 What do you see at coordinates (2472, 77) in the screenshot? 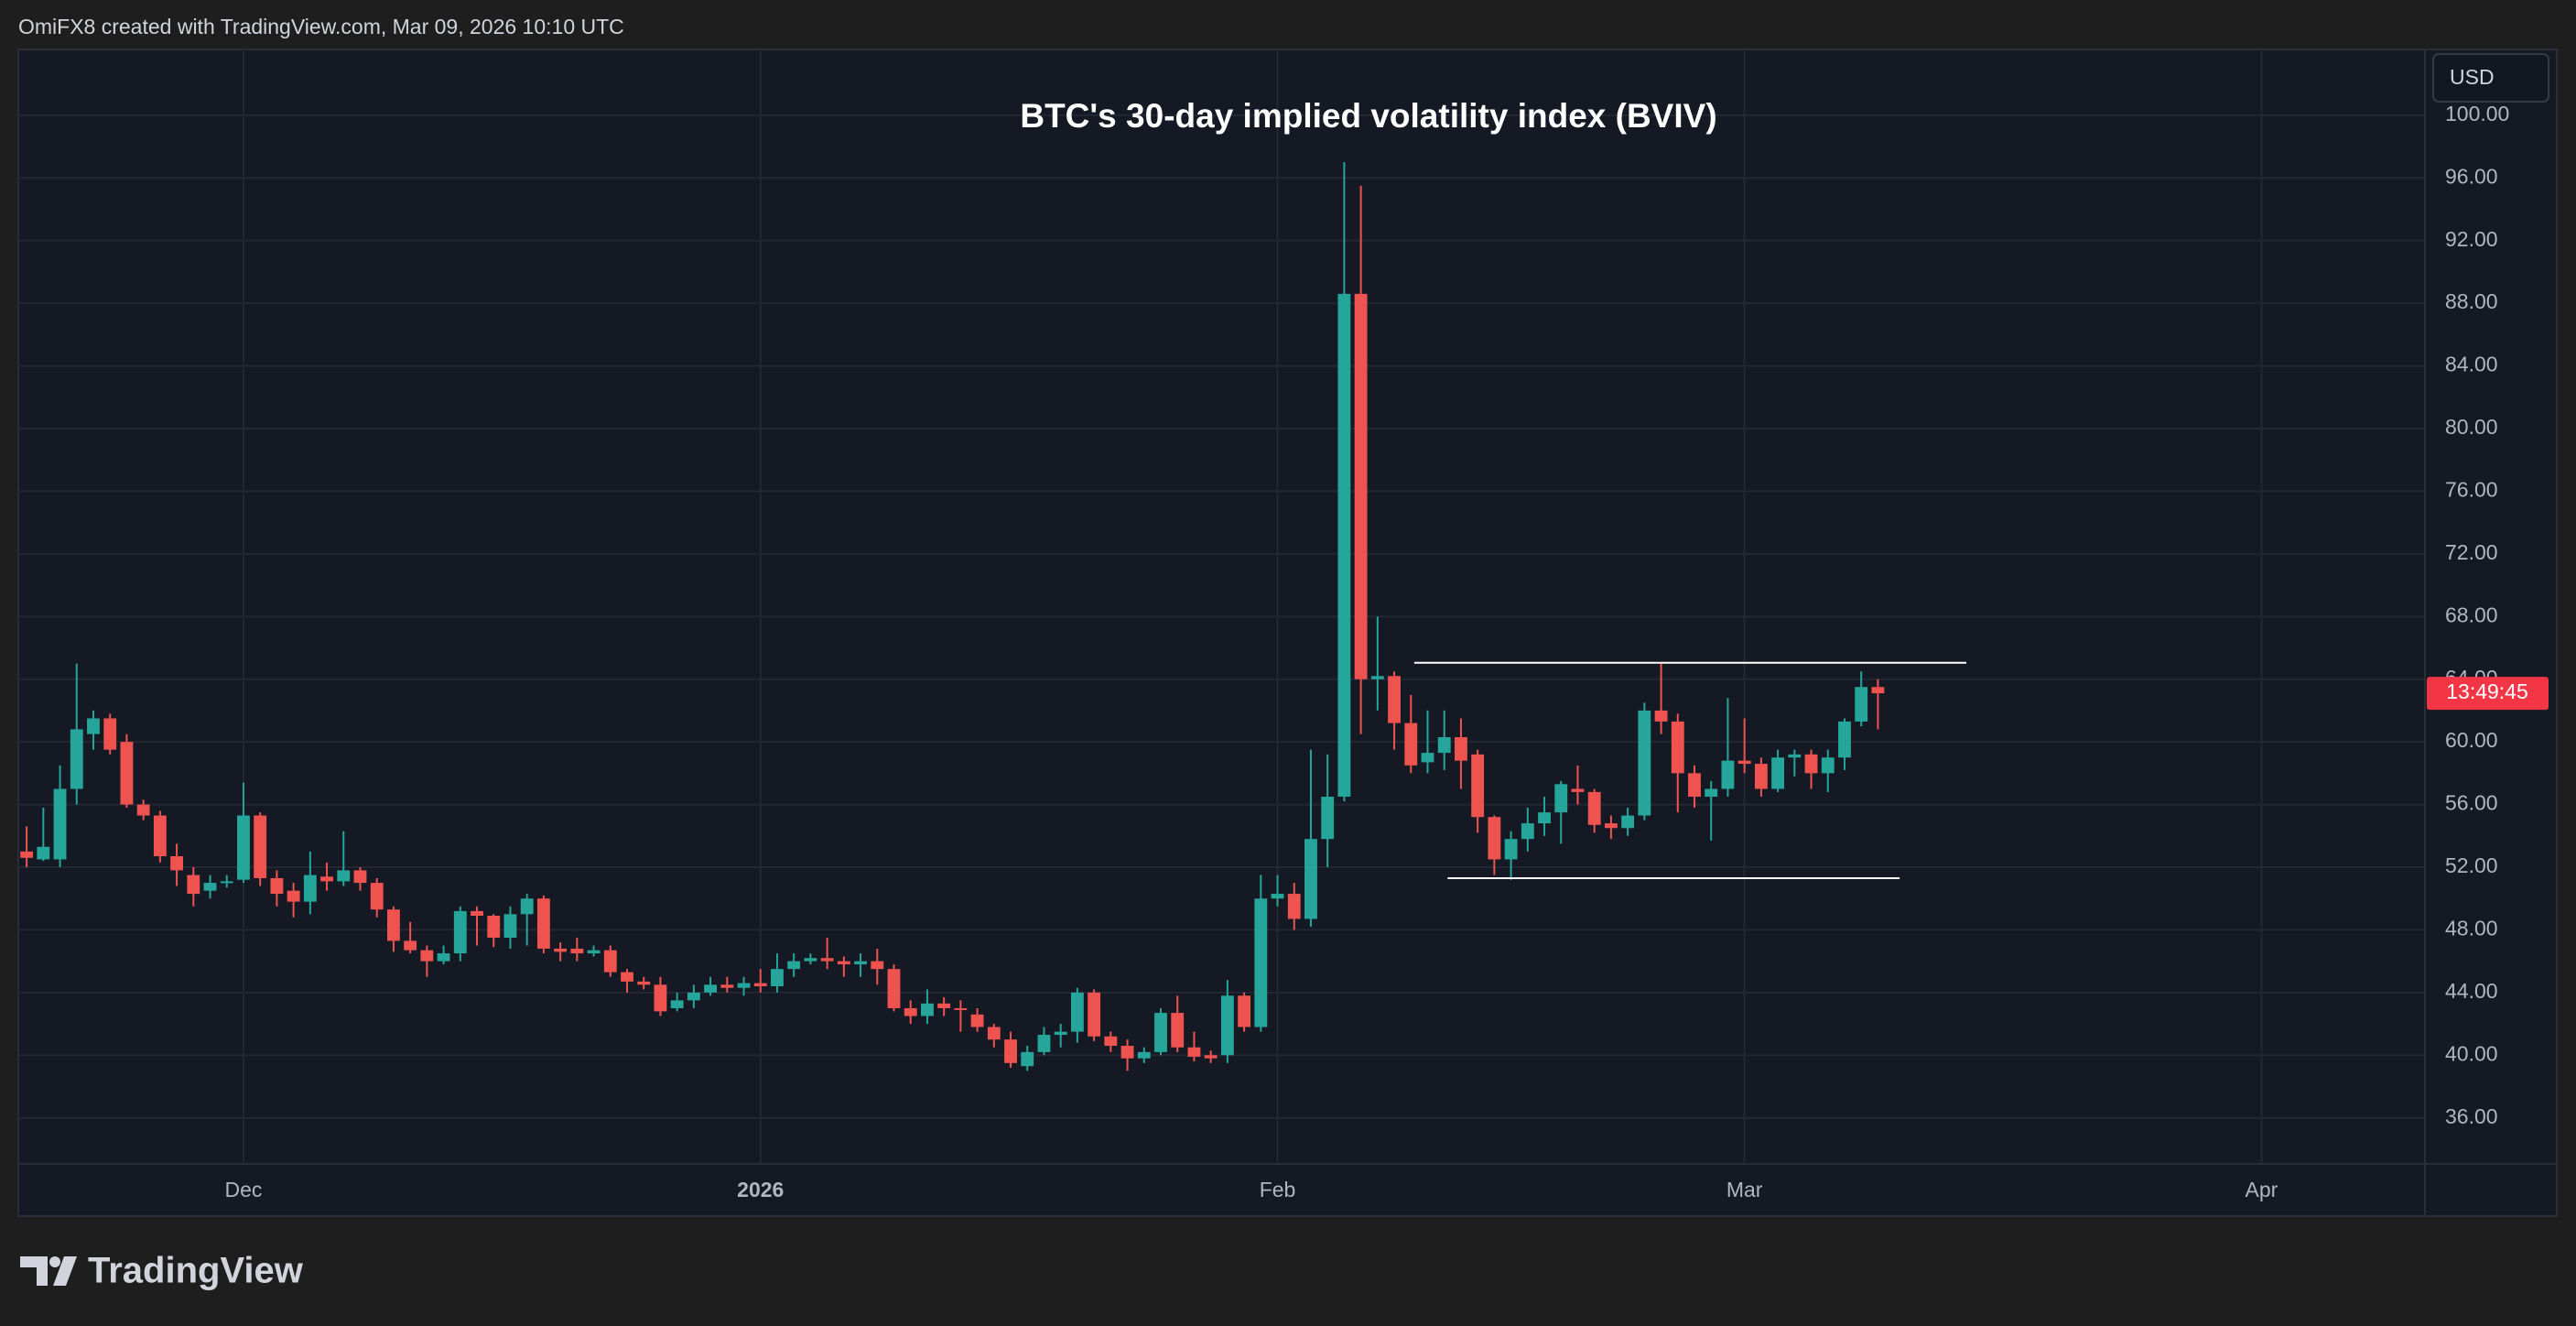
I see `currency-button-label: USD` at bounding box center [2472, 77].